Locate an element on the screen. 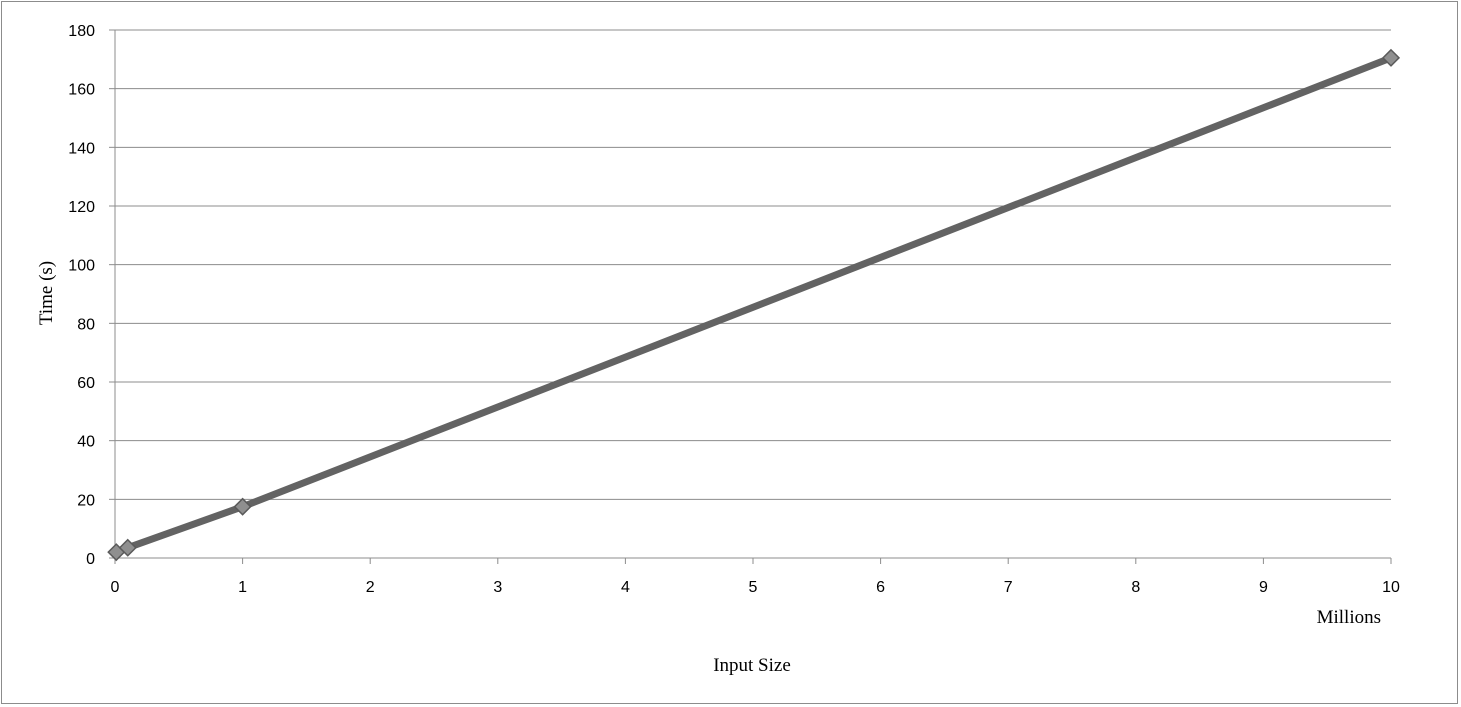 The width and height of the screenshot is (1461, 707). x-tick-label-0: 0 is located at coordinates (115, 587).